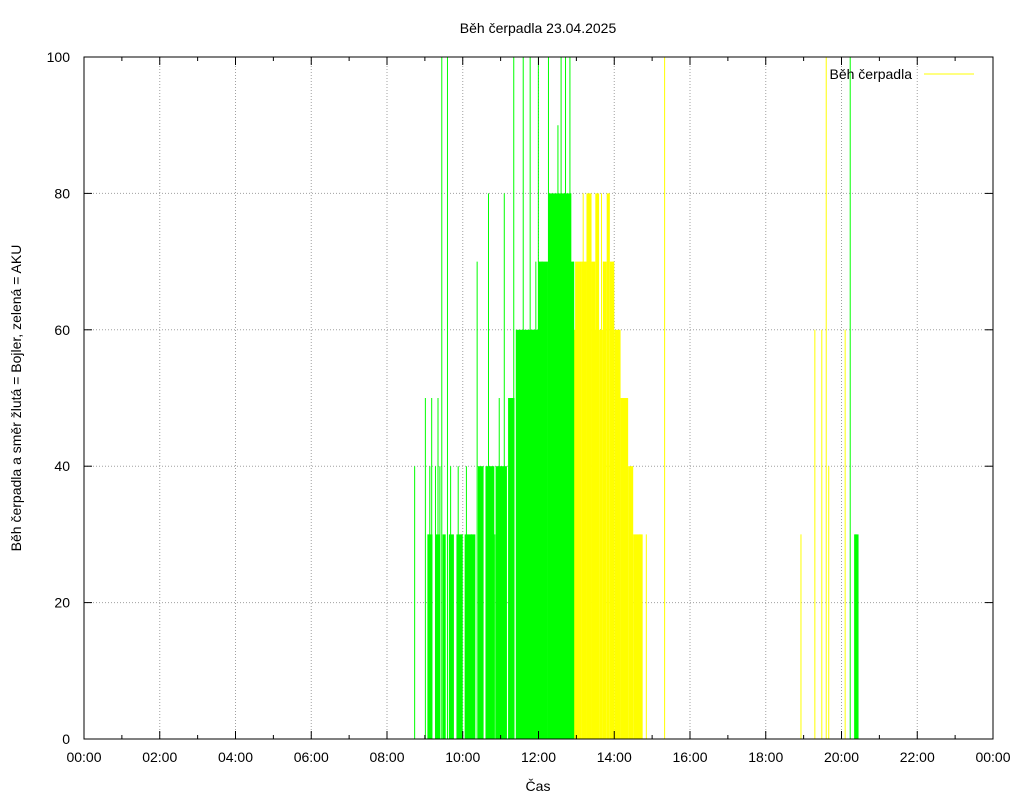 This screenshot has height=800, width=1024. What do you see at coordinates (235, 757) in the screenshot?
I see `x-tick-label: 04:00` at bounding box center [235, 757].